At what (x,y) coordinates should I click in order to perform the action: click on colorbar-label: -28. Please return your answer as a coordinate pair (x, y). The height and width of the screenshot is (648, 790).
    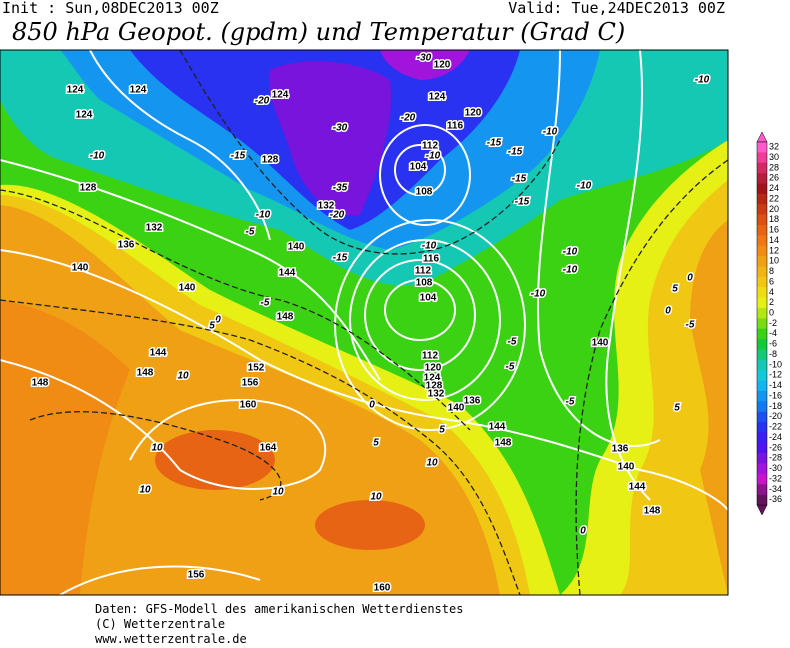
    Looking at the image, I should click on (775, 458).